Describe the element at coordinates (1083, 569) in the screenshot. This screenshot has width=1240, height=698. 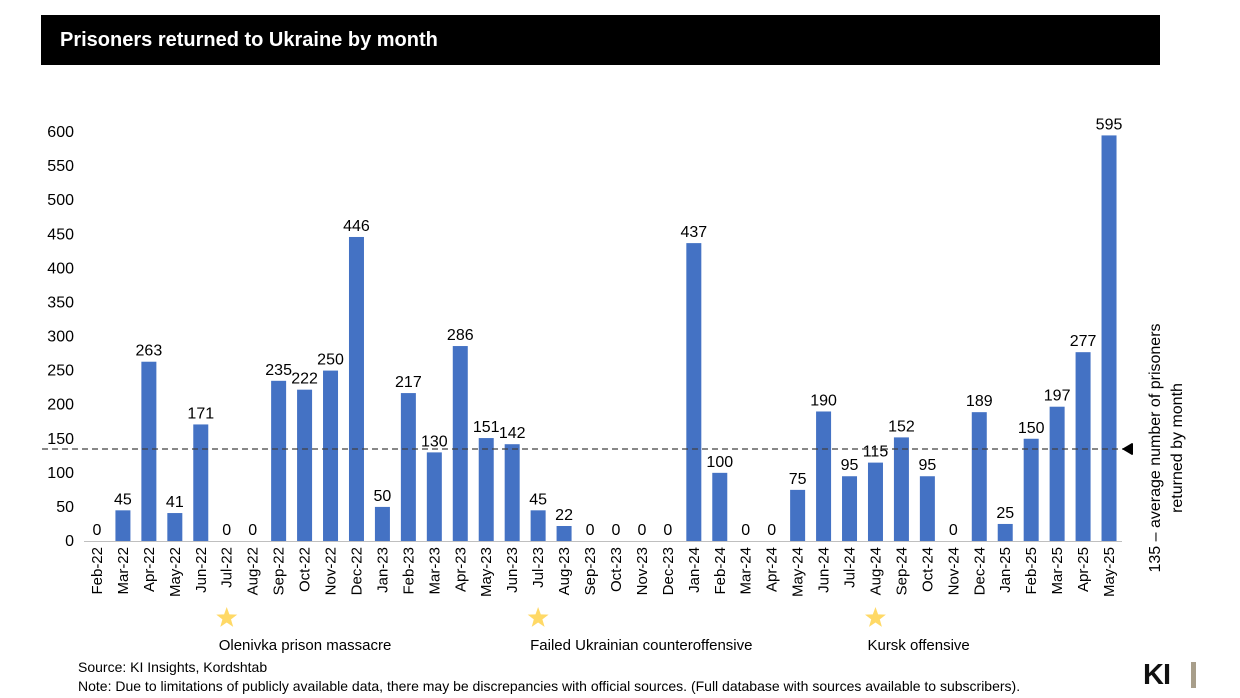
I see `x-tick-label: Apr-25` at that location.